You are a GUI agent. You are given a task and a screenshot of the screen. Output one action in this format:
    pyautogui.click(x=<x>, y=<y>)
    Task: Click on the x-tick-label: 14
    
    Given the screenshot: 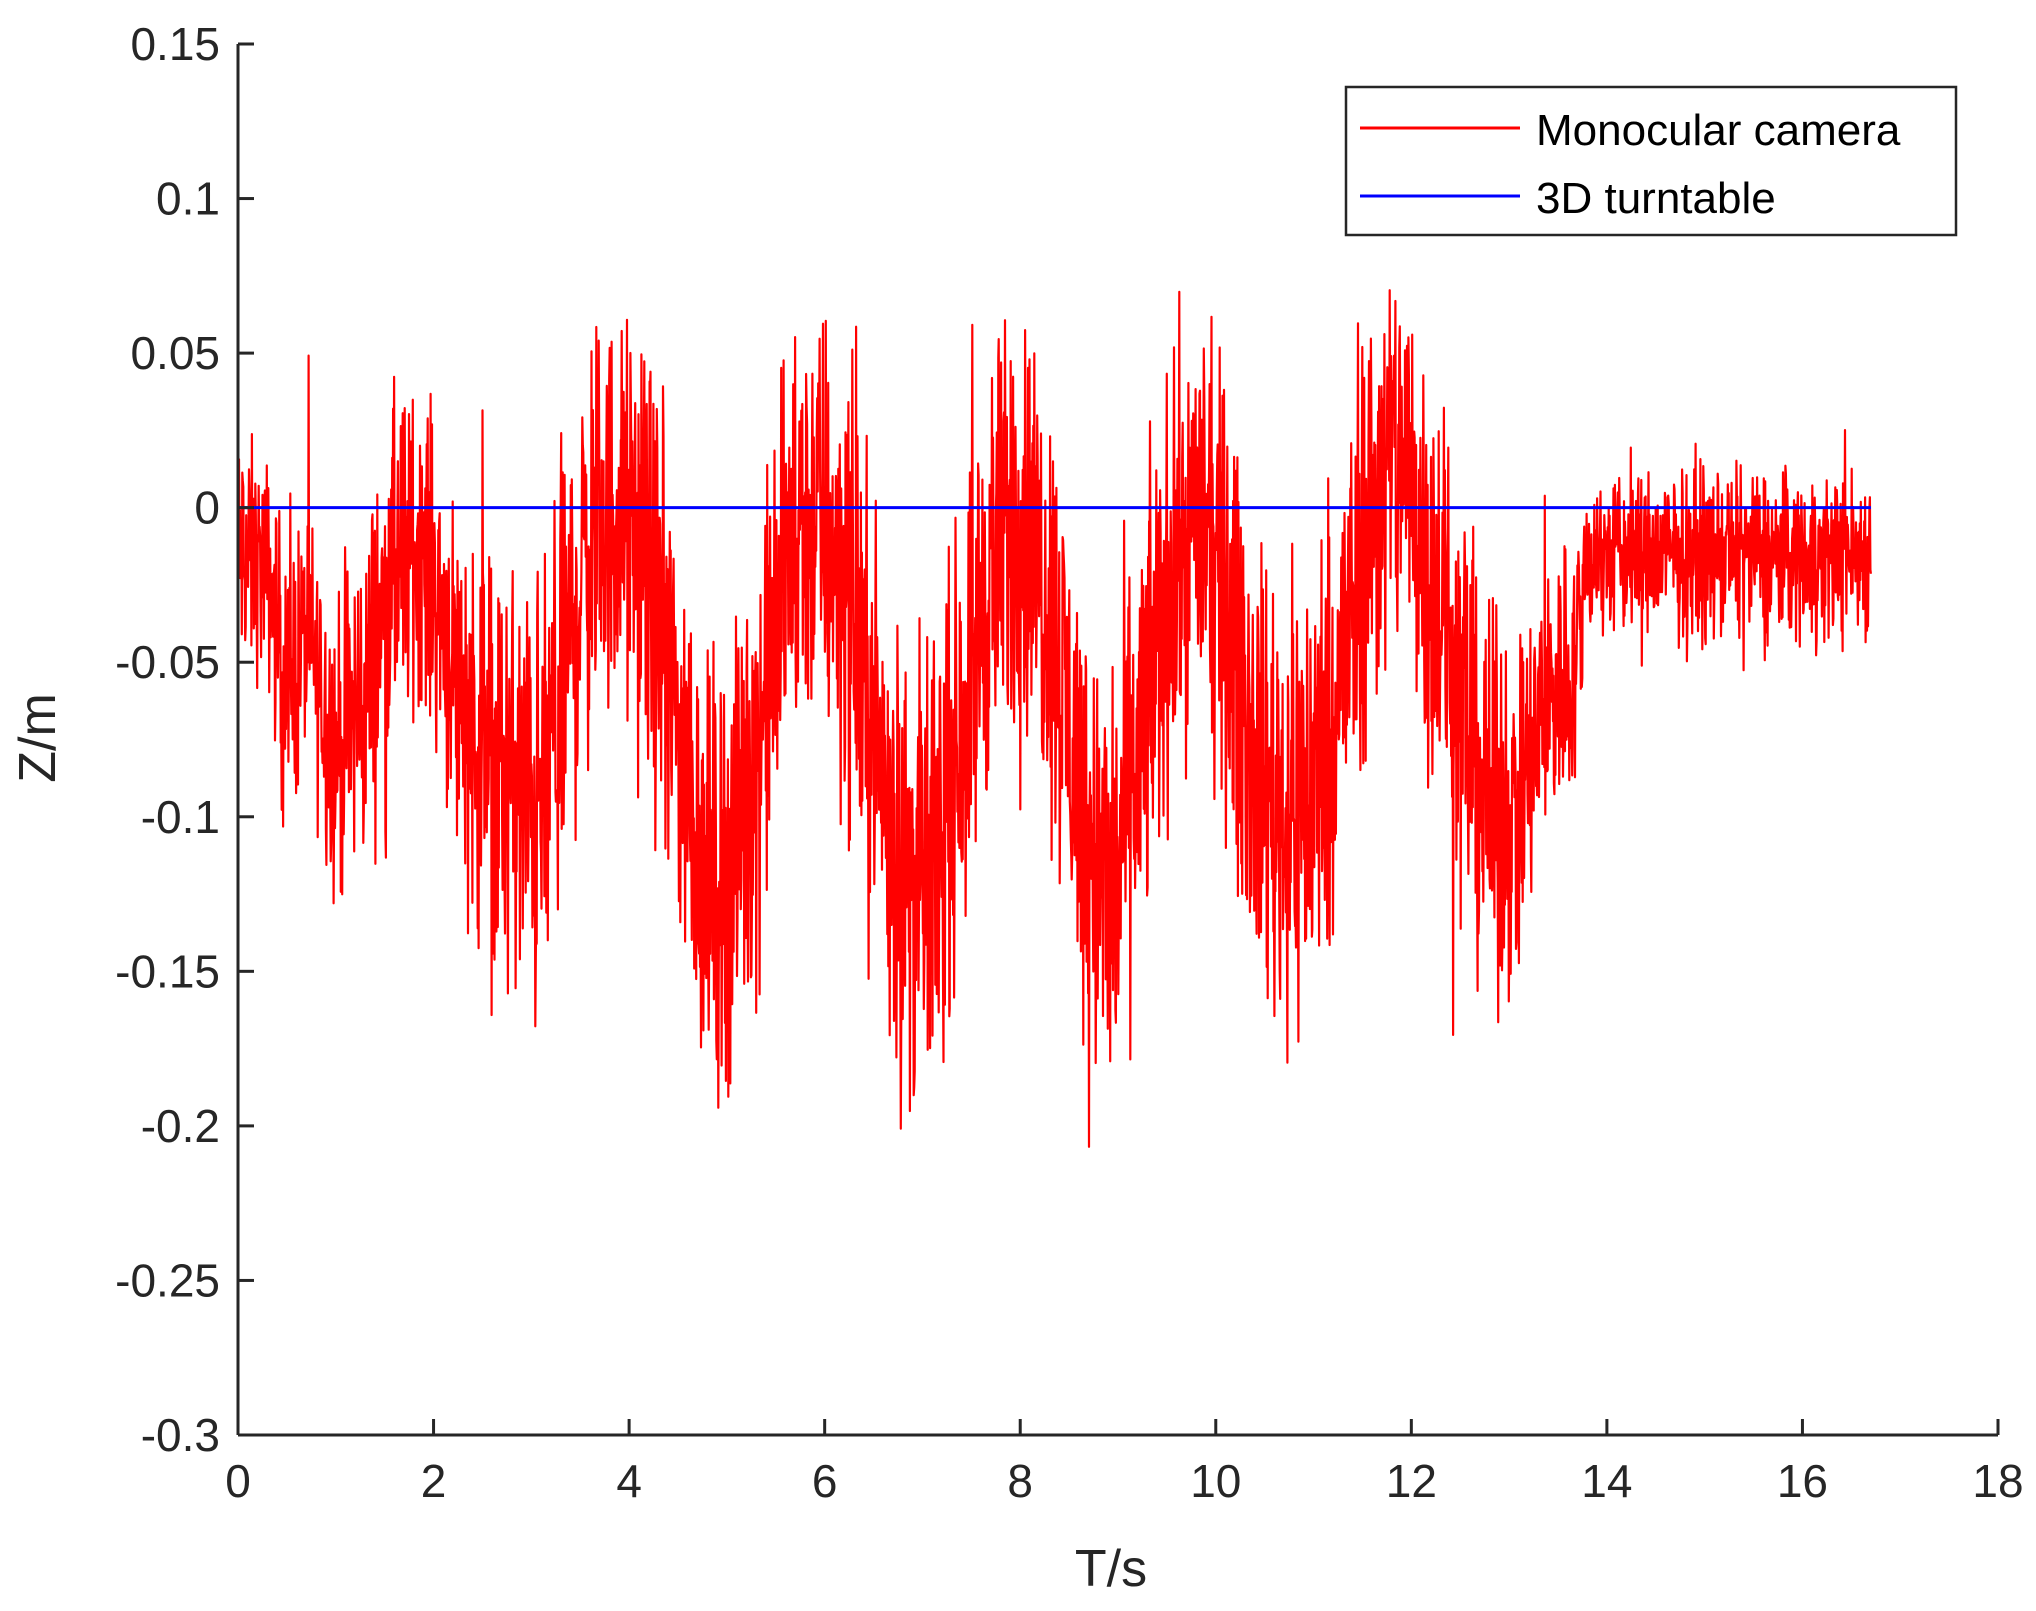 What is the action you would take?
    pyautogui.click(x=1606, y=1481)
    